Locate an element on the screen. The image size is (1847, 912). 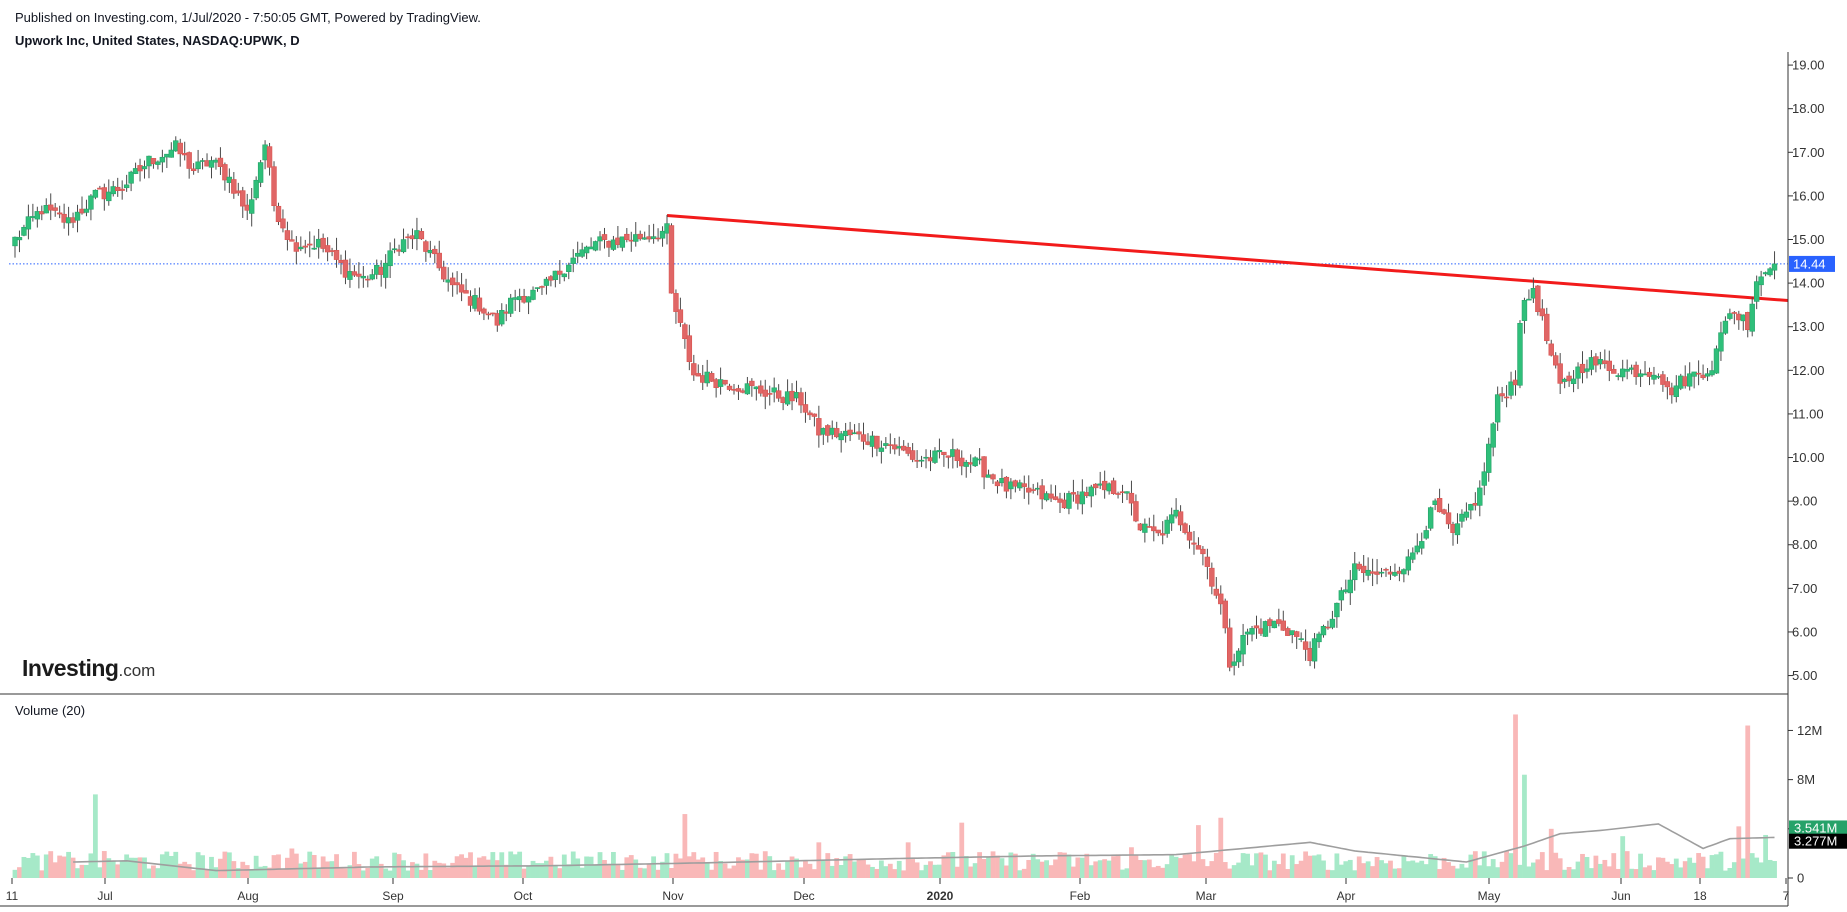
volume-tick-label: 12M is located at coordinates (1809, 730).